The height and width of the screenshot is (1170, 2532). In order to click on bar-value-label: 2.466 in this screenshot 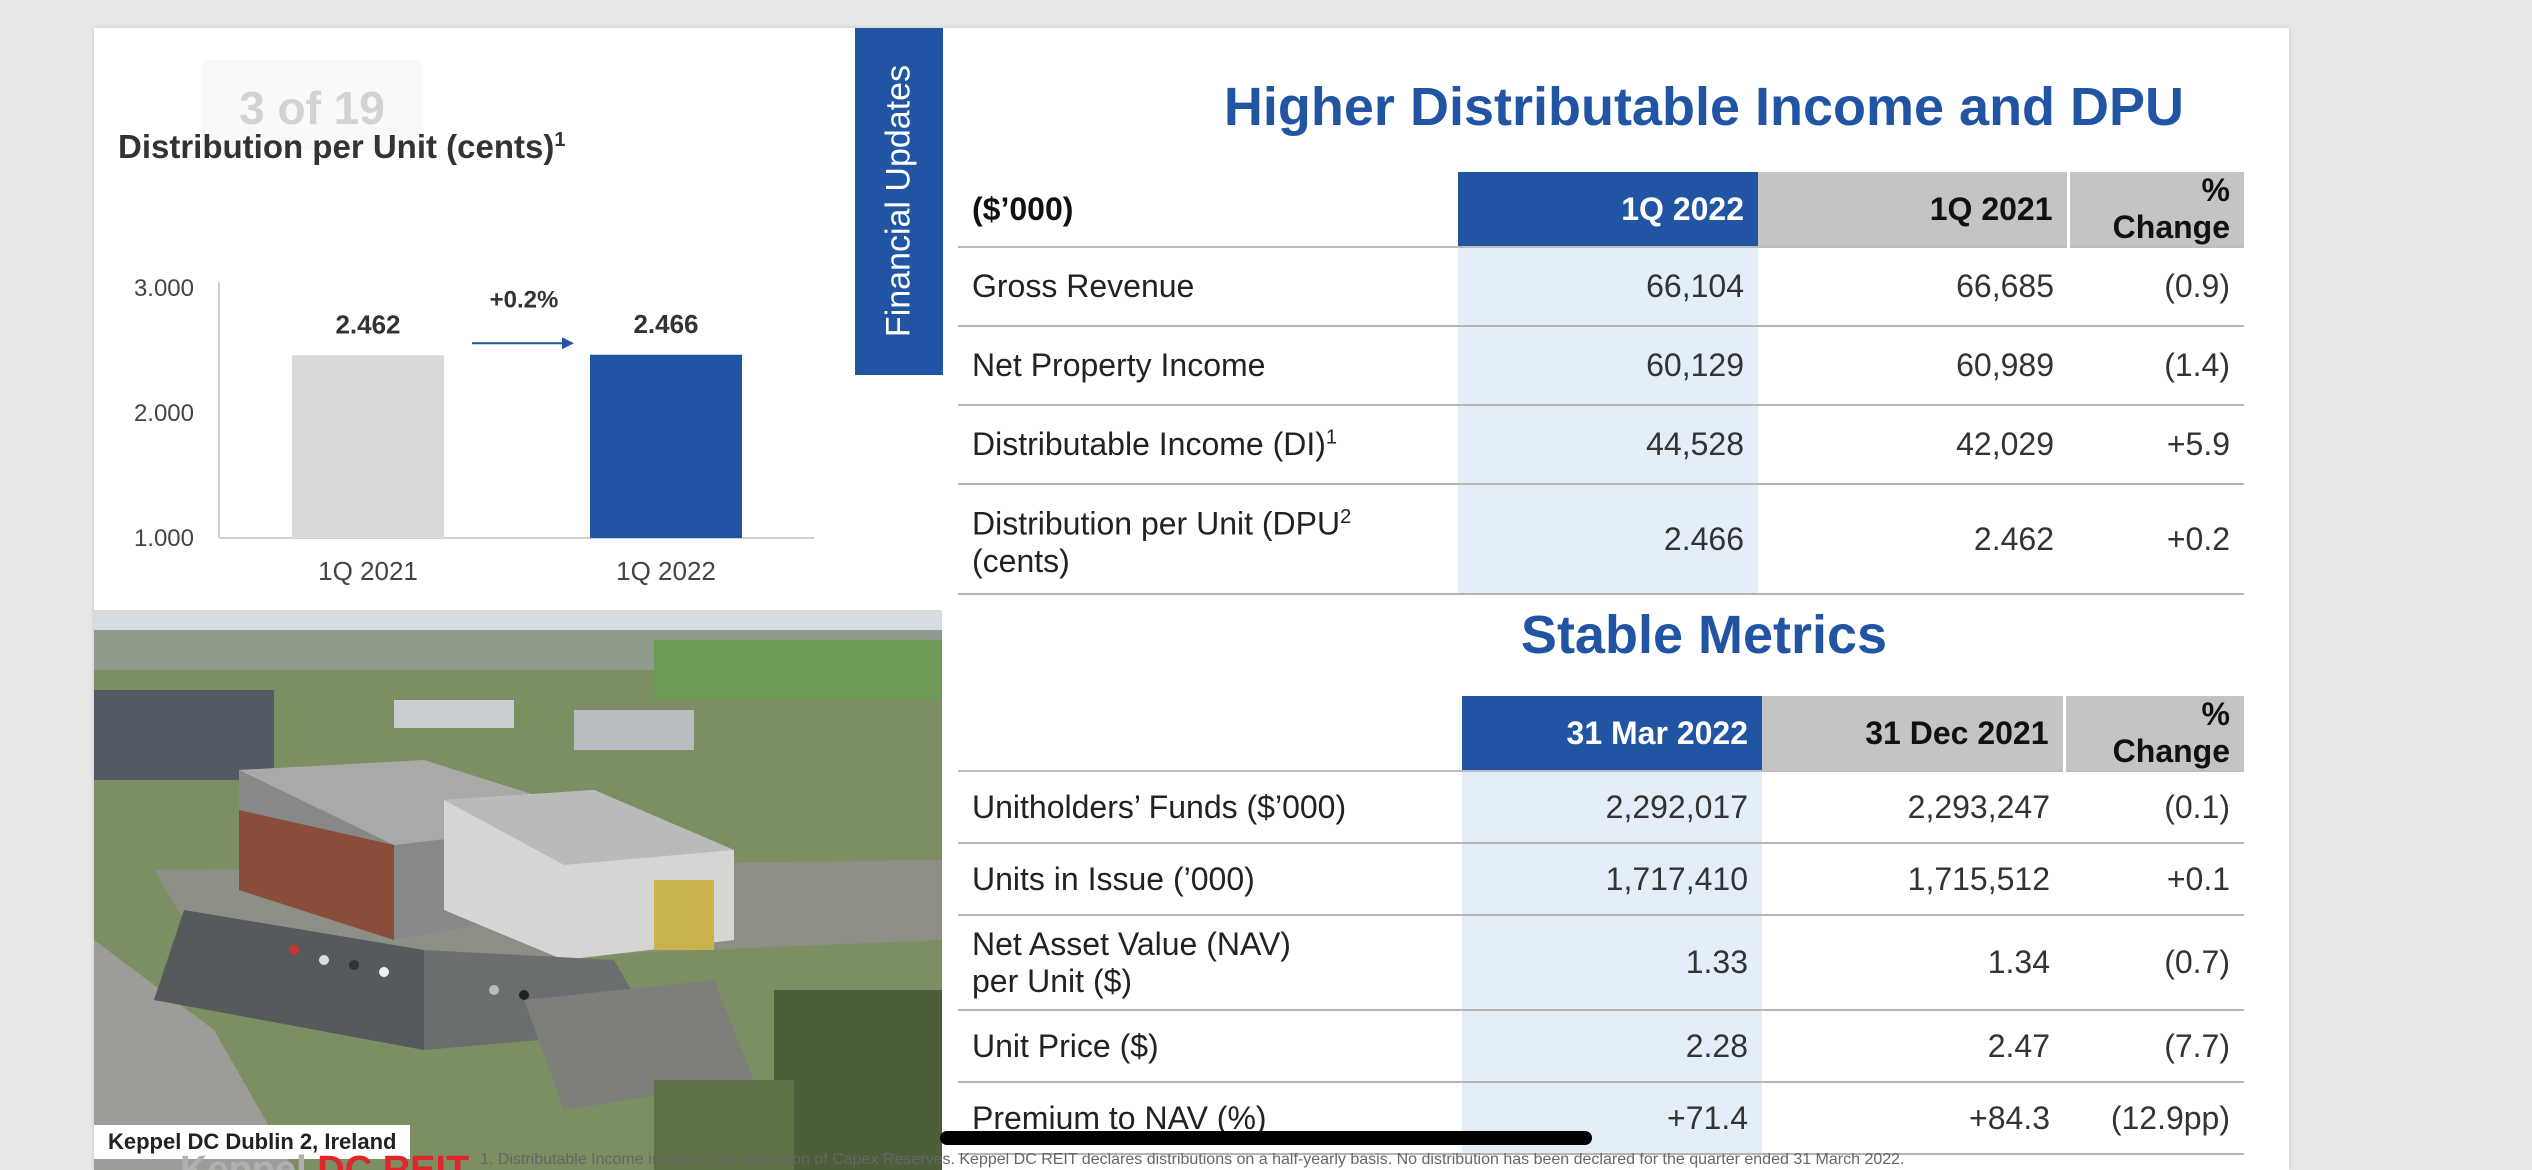, I will do `click(665, 324)`.